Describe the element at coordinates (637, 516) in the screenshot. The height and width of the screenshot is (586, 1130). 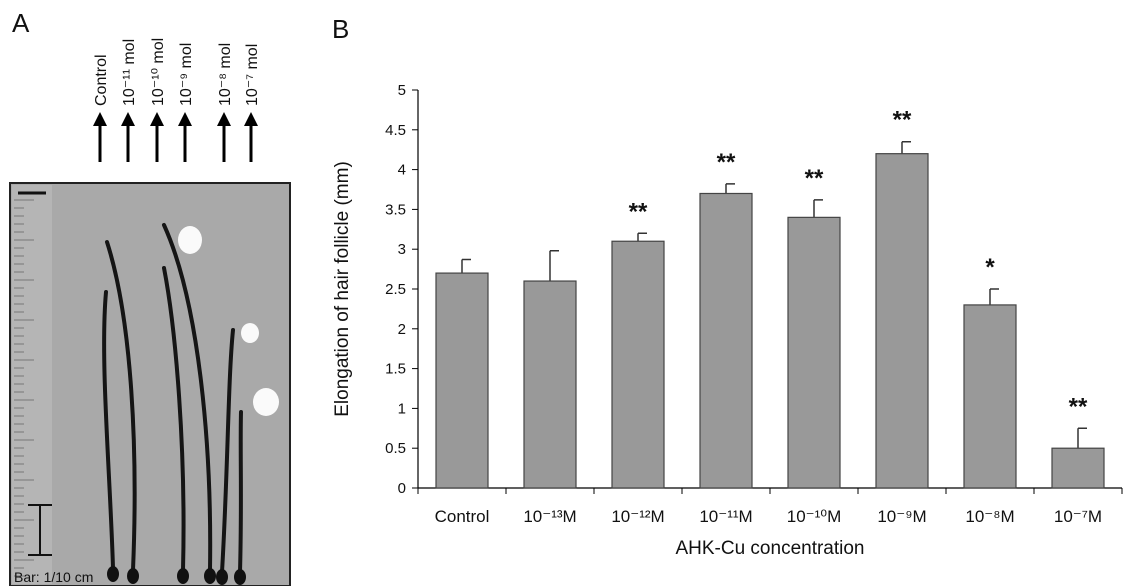
I see `x-tick-label: 10⁻¹²M` at that location.